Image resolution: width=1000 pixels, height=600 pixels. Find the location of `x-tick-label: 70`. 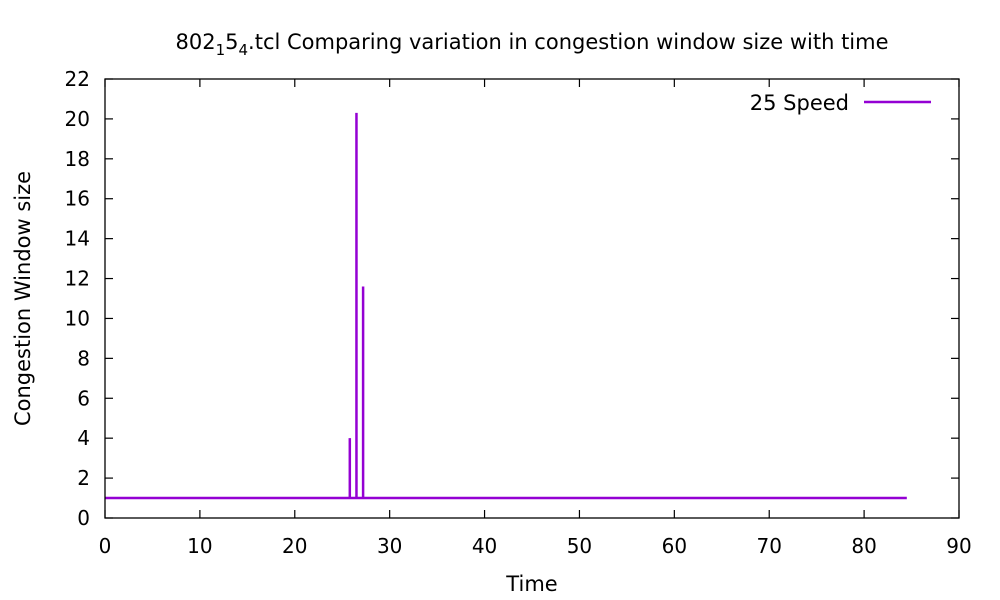

x-tick-label: 70 is located at coordinates (768, 546).